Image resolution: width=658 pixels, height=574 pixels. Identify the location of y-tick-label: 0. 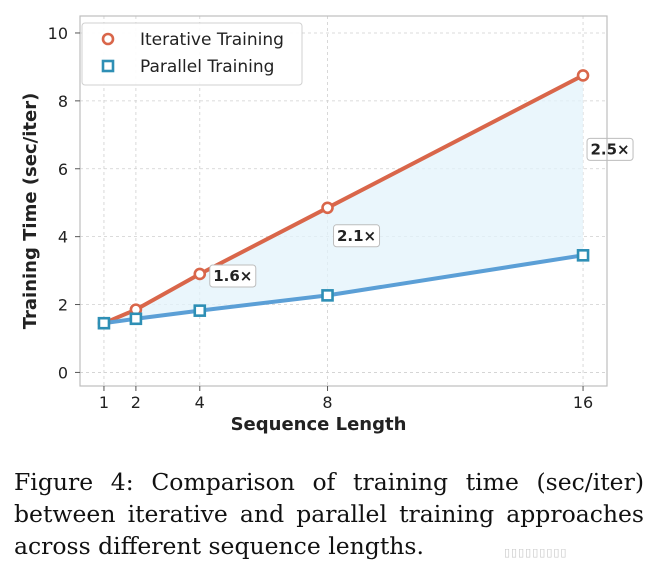
(63, 372).